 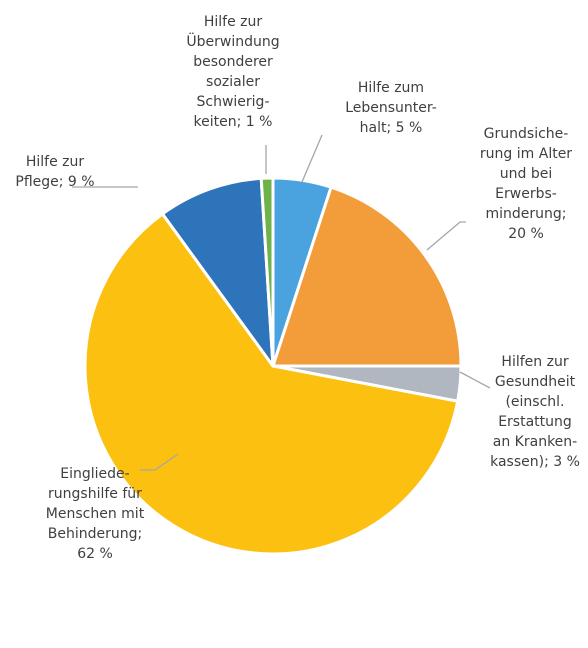 What do you see at coordinates (534, 362) in the screenshot?
I see `slice-label-line: Hilfen zur` at bounding box center [534, 362].